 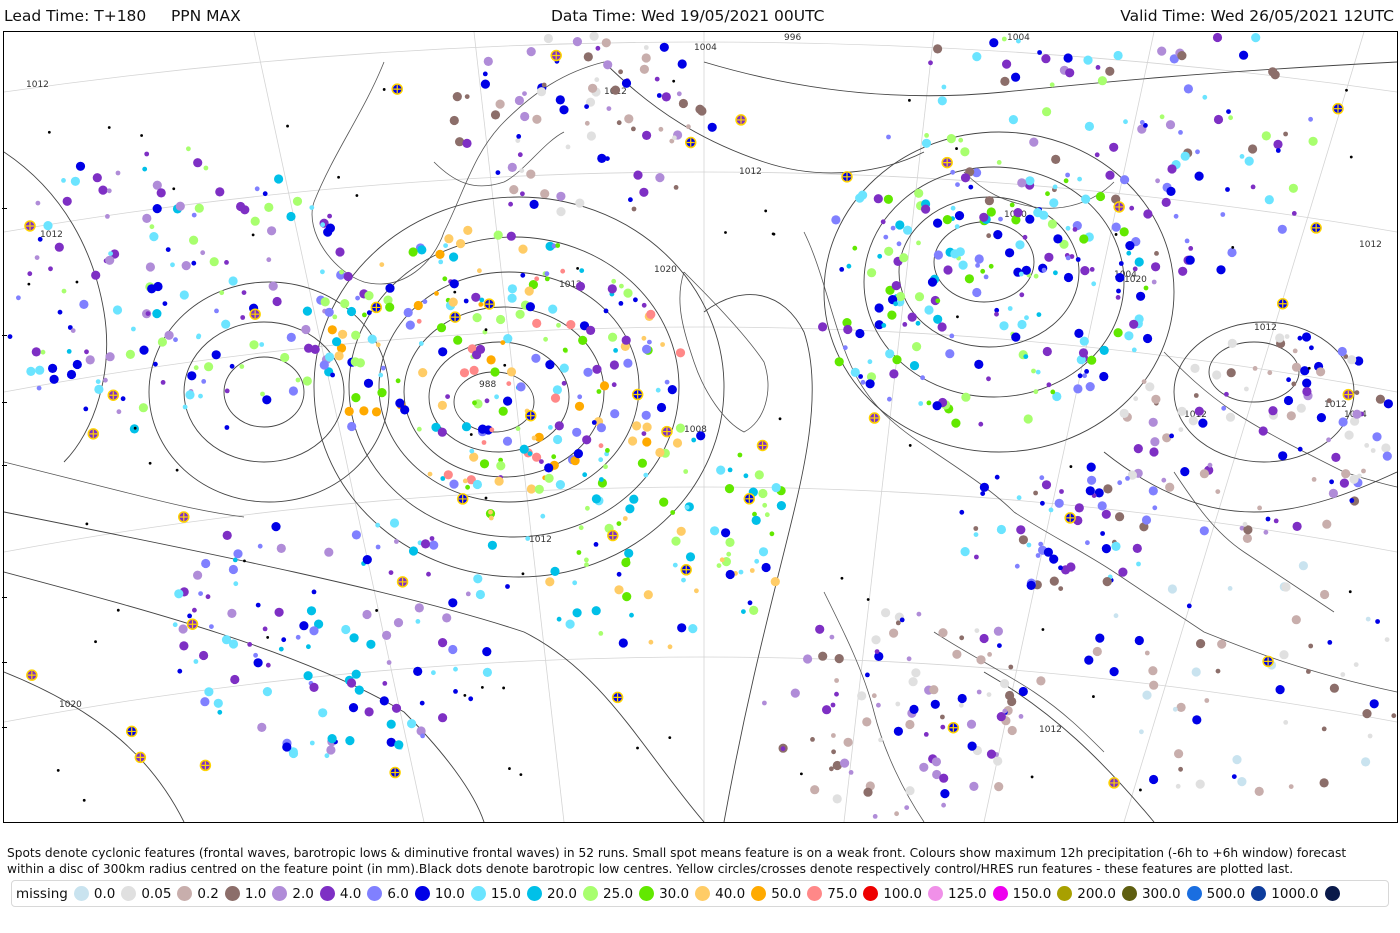 What do you see at coordinates (255, 893) in the screenshot?
I see `legend-value: 1.0` at bounding box center [255, 893].